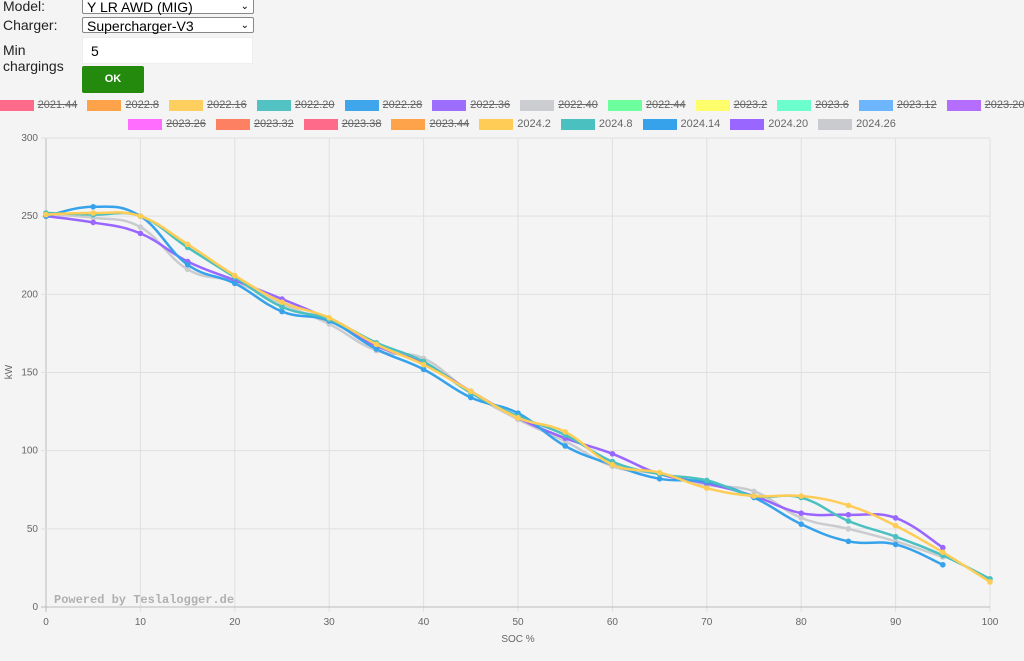 This screenshot has width=1024, height=661. What do you see at coordinates (254, 124) in the screenshot?
I see `legend-item: 2023.32` at bounding box center [254, 124].